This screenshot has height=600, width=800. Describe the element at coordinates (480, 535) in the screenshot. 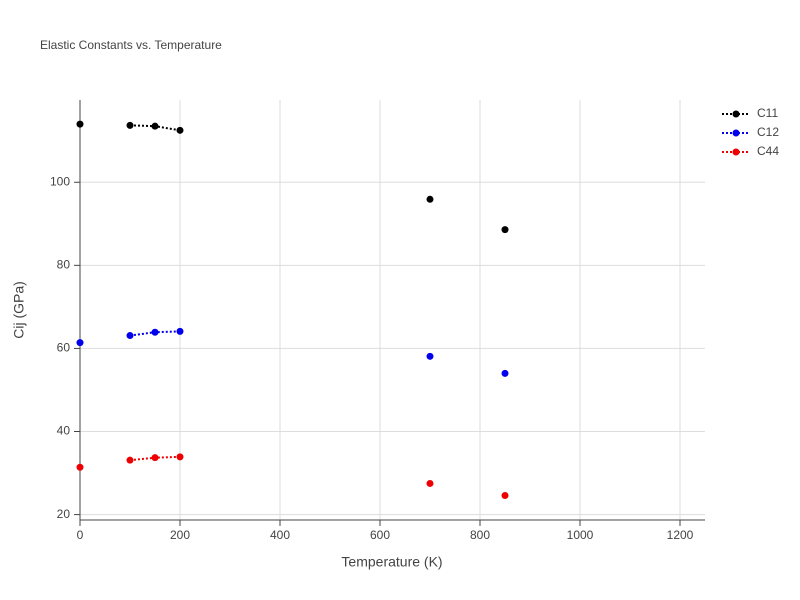

I see `x-tick-label: 800` at that location.